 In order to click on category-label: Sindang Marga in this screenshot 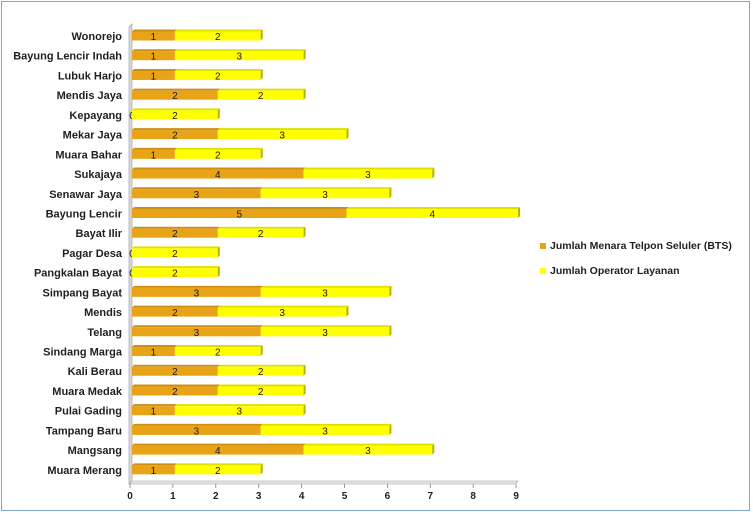, I will do `click(83, 353)`.